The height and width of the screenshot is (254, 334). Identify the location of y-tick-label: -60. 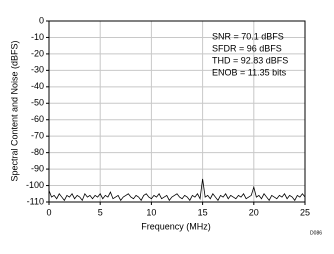
(37, 119).